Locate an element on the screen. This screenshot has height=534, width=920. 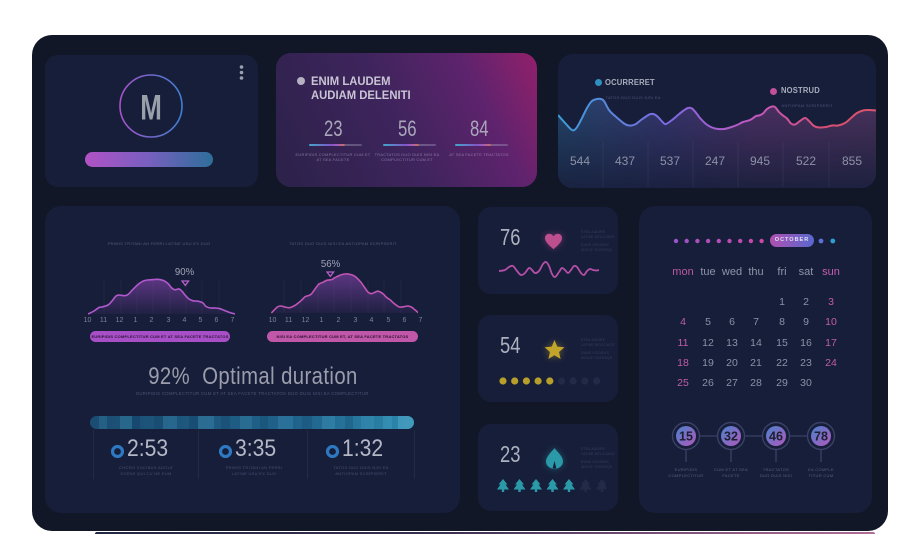
svg-text: M is located at coordinates (151, 108).